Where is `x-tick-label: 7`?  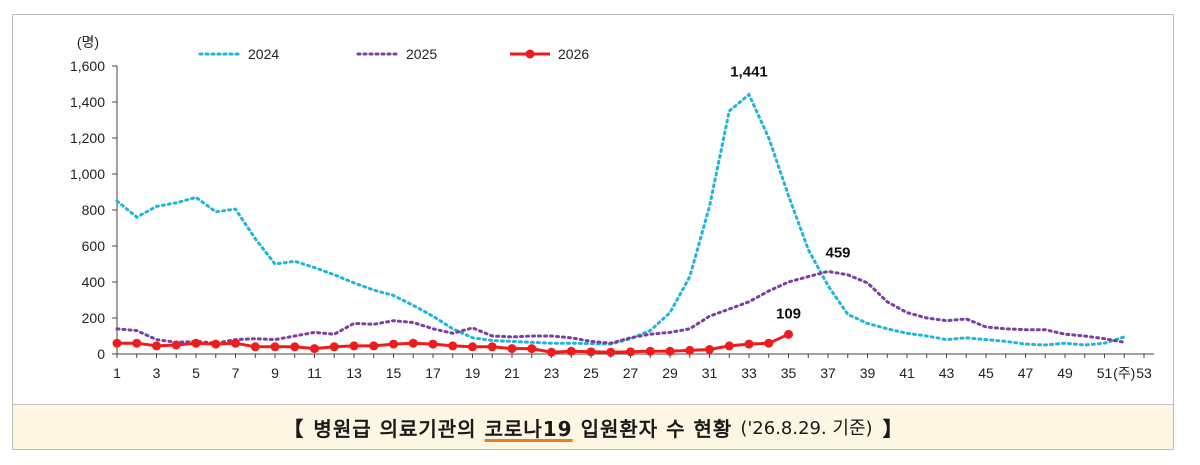 x-tick-label: 7 is located at coordinates (236, 373).